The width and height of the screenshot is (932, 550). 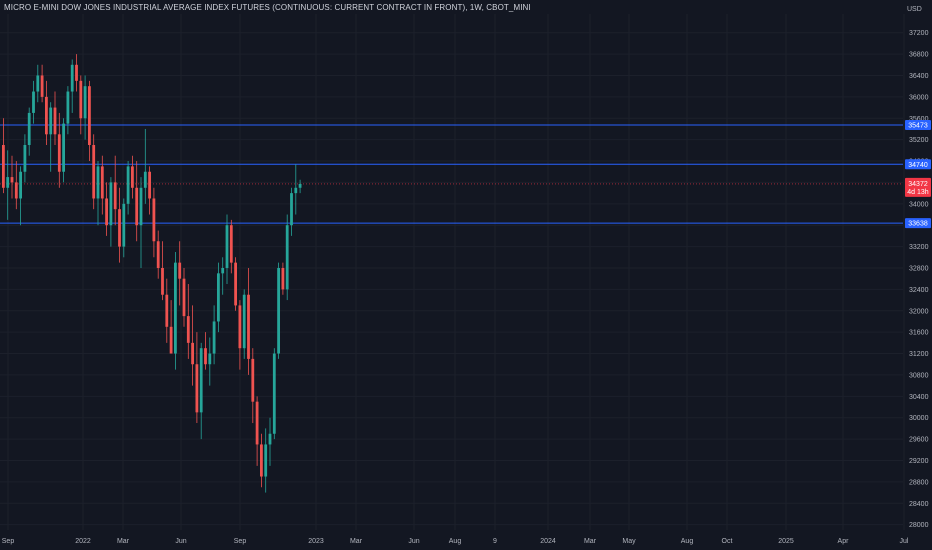 I want to click on x-tick-label: Mar, so click(x=356, y=541).